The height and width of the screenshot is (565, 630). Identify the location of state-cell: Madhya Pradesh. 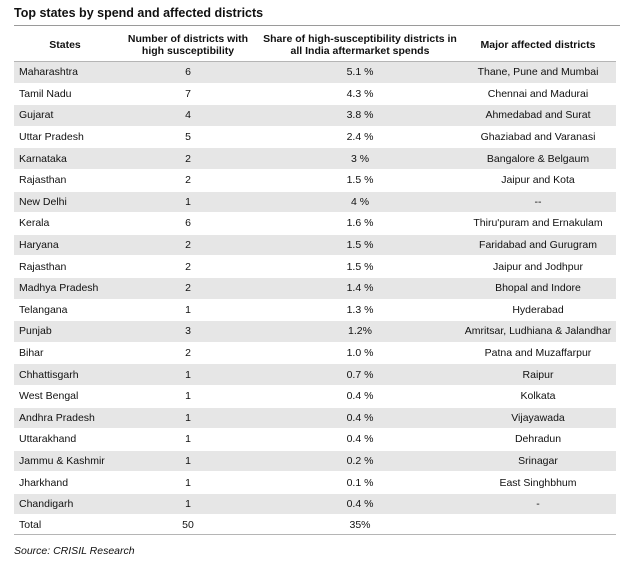
(65, 288).